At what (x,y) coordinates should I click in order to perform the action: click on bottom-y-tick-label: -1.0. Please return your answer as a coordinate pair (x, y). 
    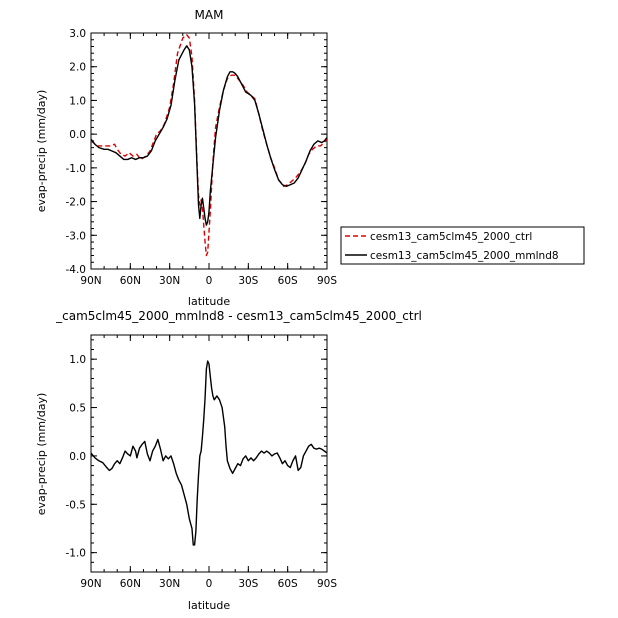
    Looking at the image, I should click on (76, 554).